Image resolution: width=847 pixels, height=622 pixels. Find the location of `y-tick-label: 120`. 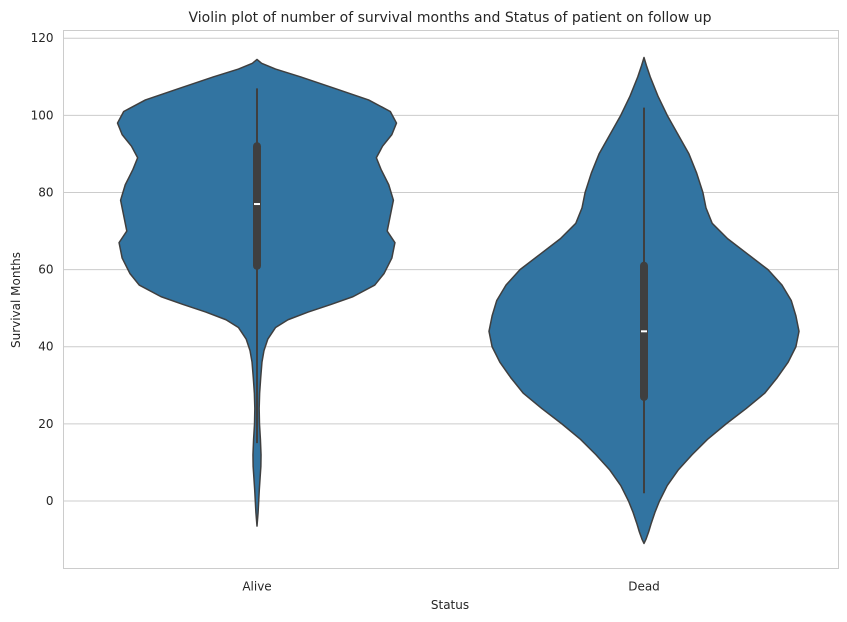

y-tick-label: 120 is located at coordinates (42, 38).